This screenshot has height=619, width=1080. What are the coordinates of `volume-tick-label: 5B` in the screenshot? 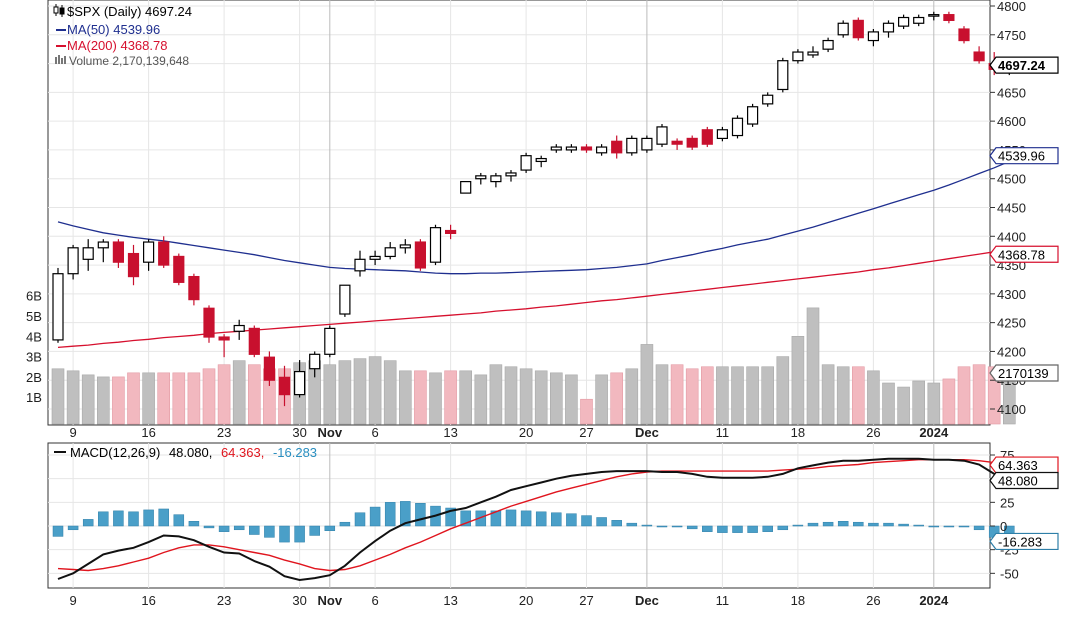 It's located at (34, 316).